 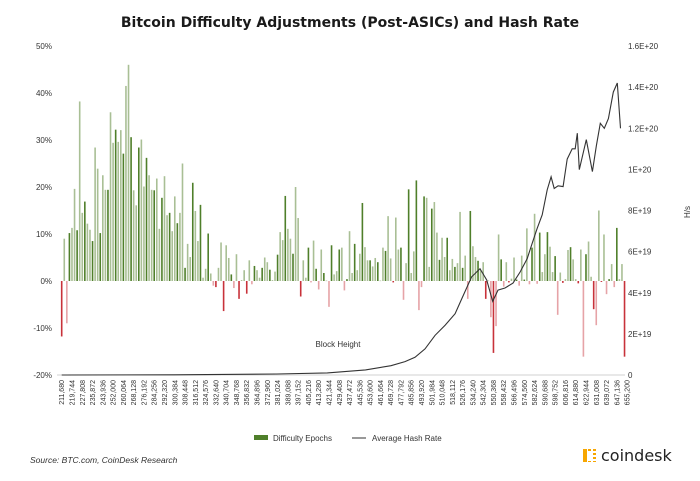 What do you see at coordinates (535, 392) in the screenshot?
I see `x-tick-label: 582,624` at bounding box center [535, 392].